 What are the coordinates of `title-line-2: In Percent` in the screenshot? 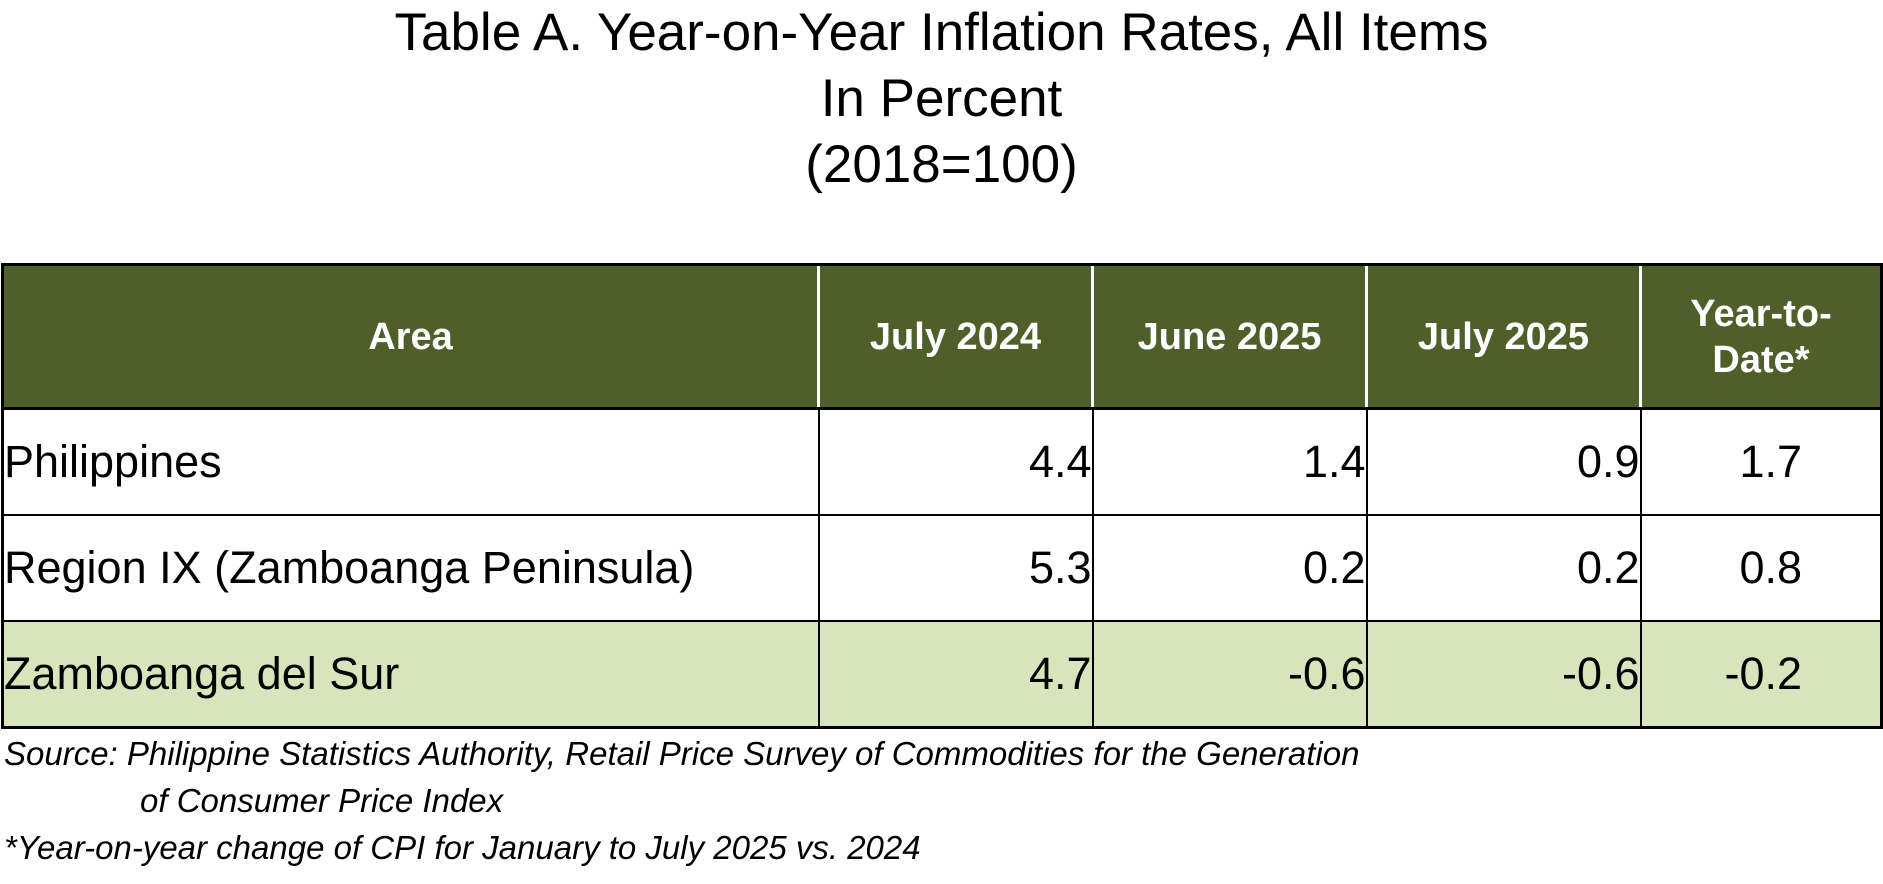 It's located at (941, 98).